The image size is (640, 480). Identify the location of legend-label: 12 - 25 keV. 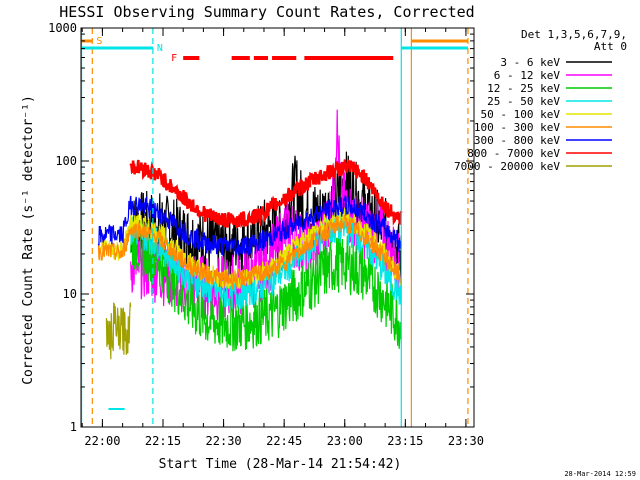
(523, 88).